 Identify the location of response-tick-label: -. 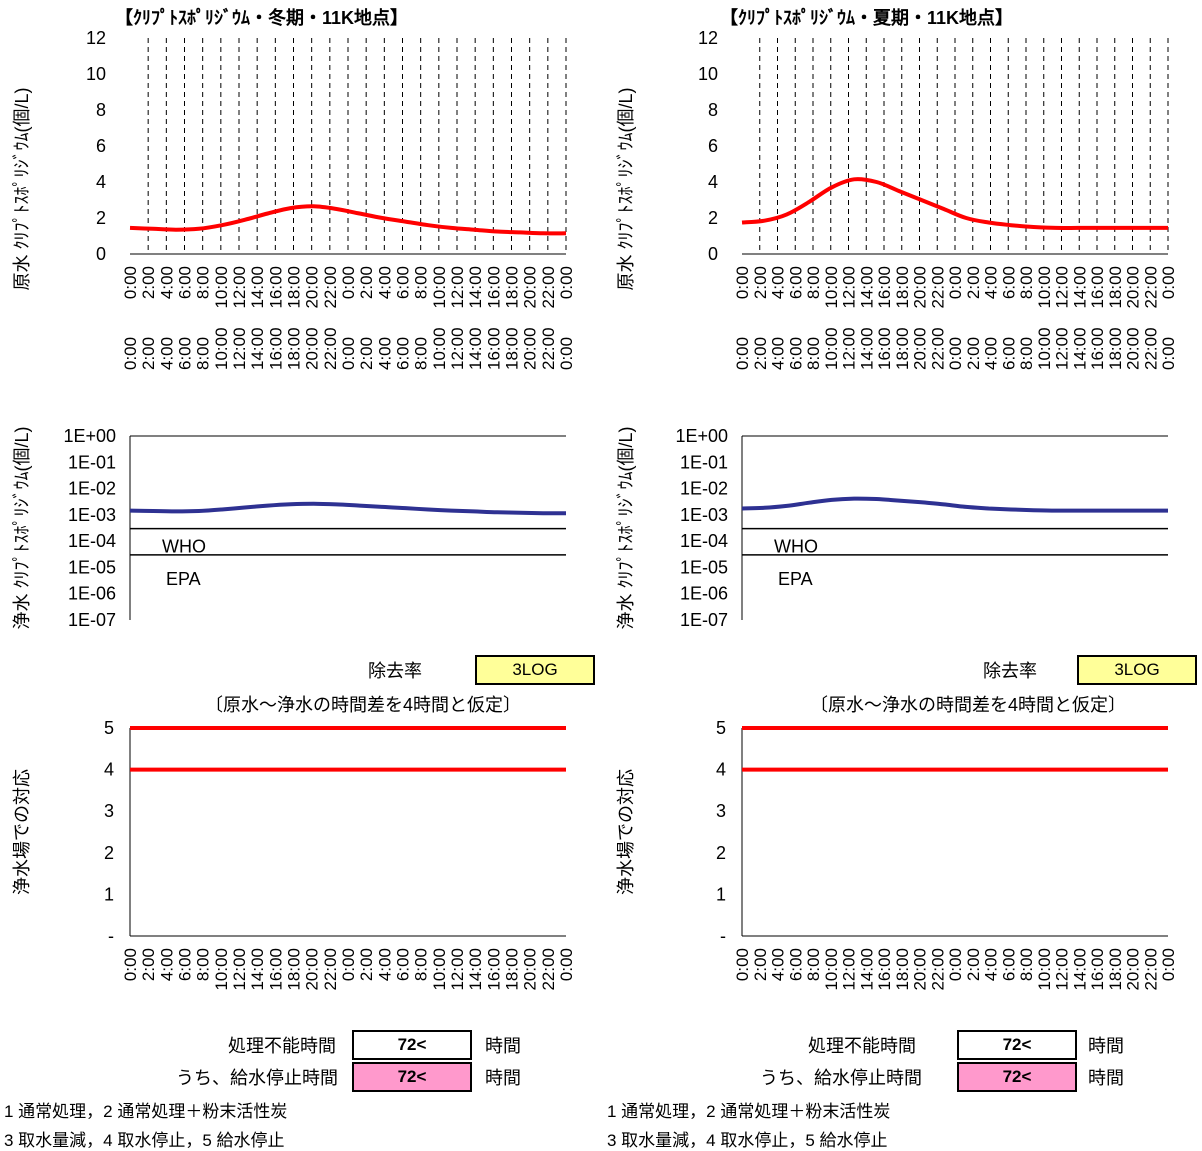
(111, 936).